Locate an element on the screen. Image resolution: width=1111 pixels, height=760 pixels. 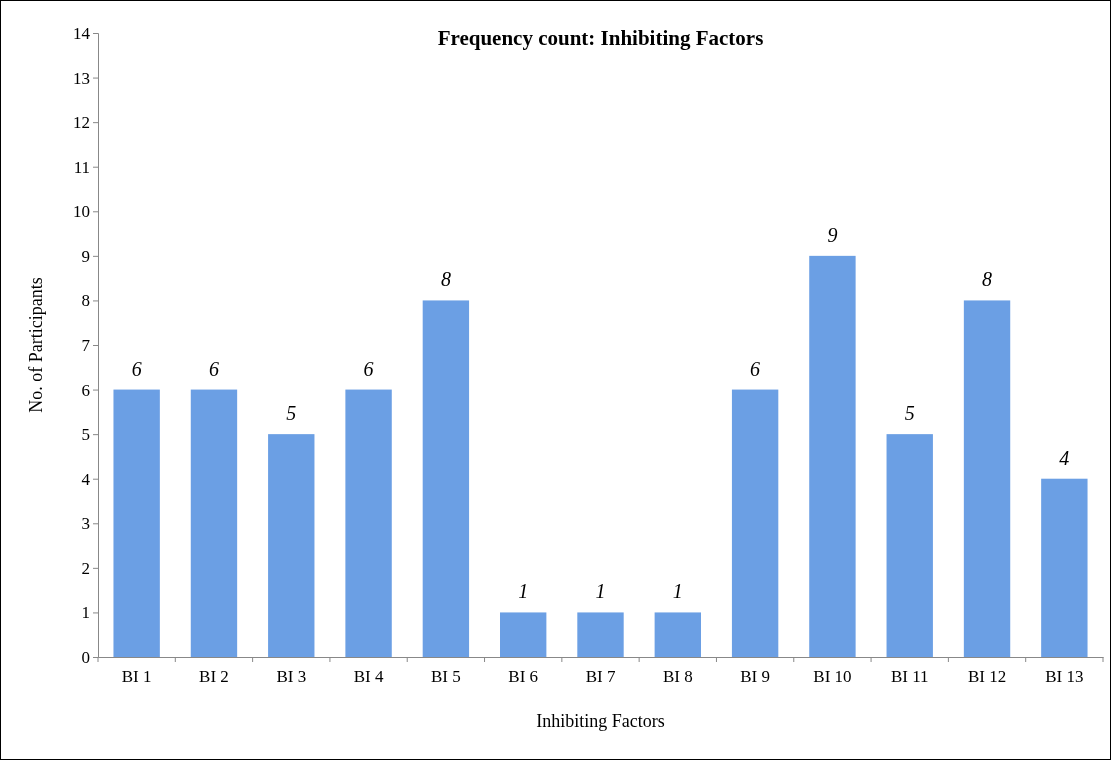
y-tick-label: 14 is located at coordinates (82, 33).